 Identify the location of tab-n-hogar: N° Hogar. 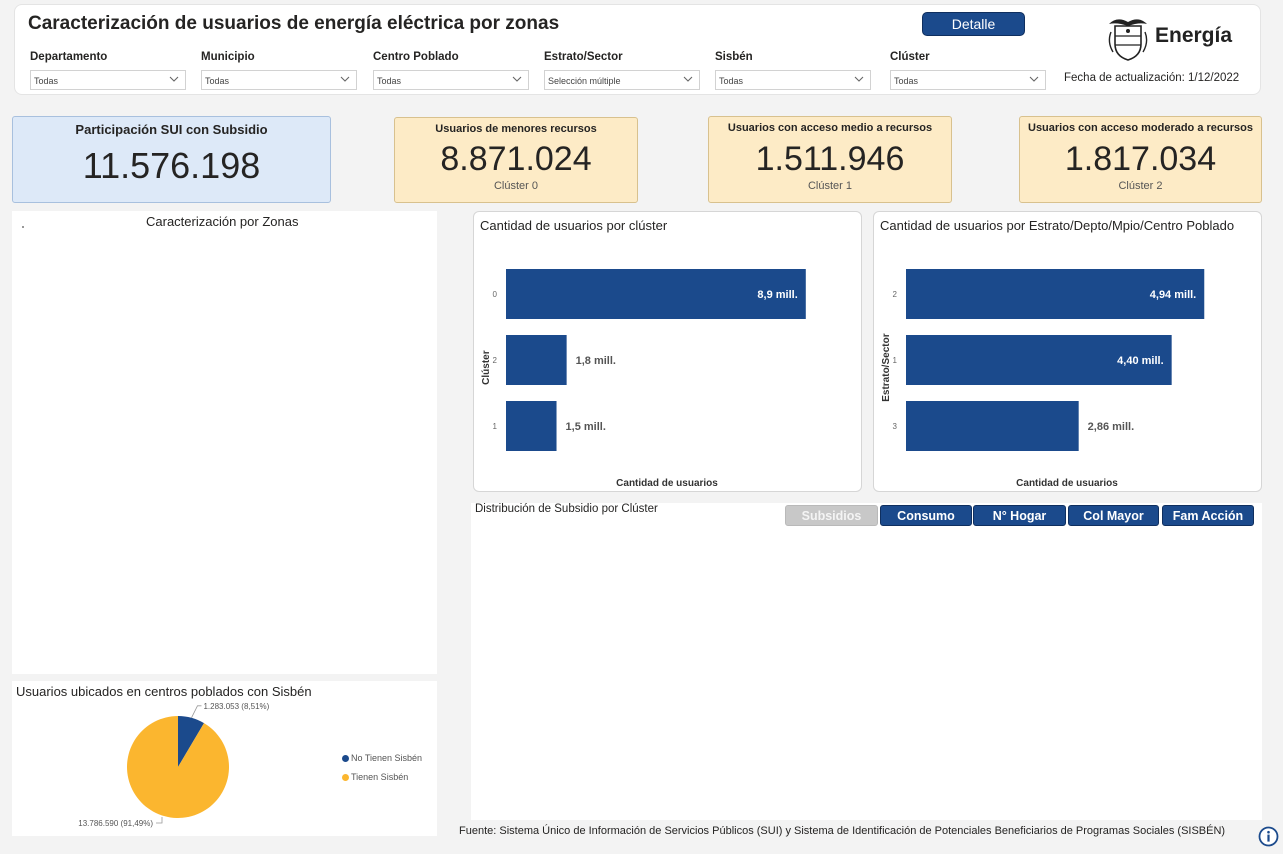
(1019, 515).